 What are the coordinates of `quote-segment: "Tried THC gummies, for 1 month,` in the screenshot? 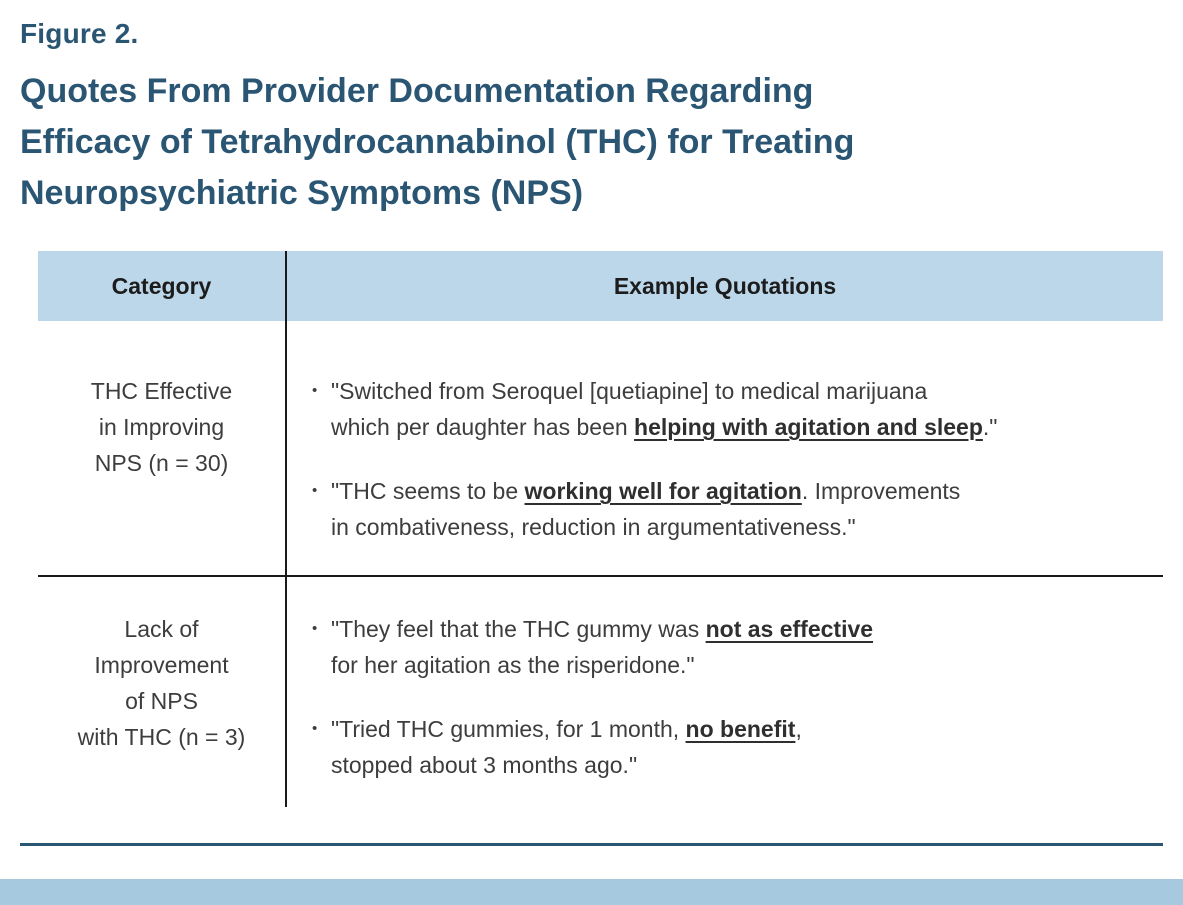 It's located at (508, 729).